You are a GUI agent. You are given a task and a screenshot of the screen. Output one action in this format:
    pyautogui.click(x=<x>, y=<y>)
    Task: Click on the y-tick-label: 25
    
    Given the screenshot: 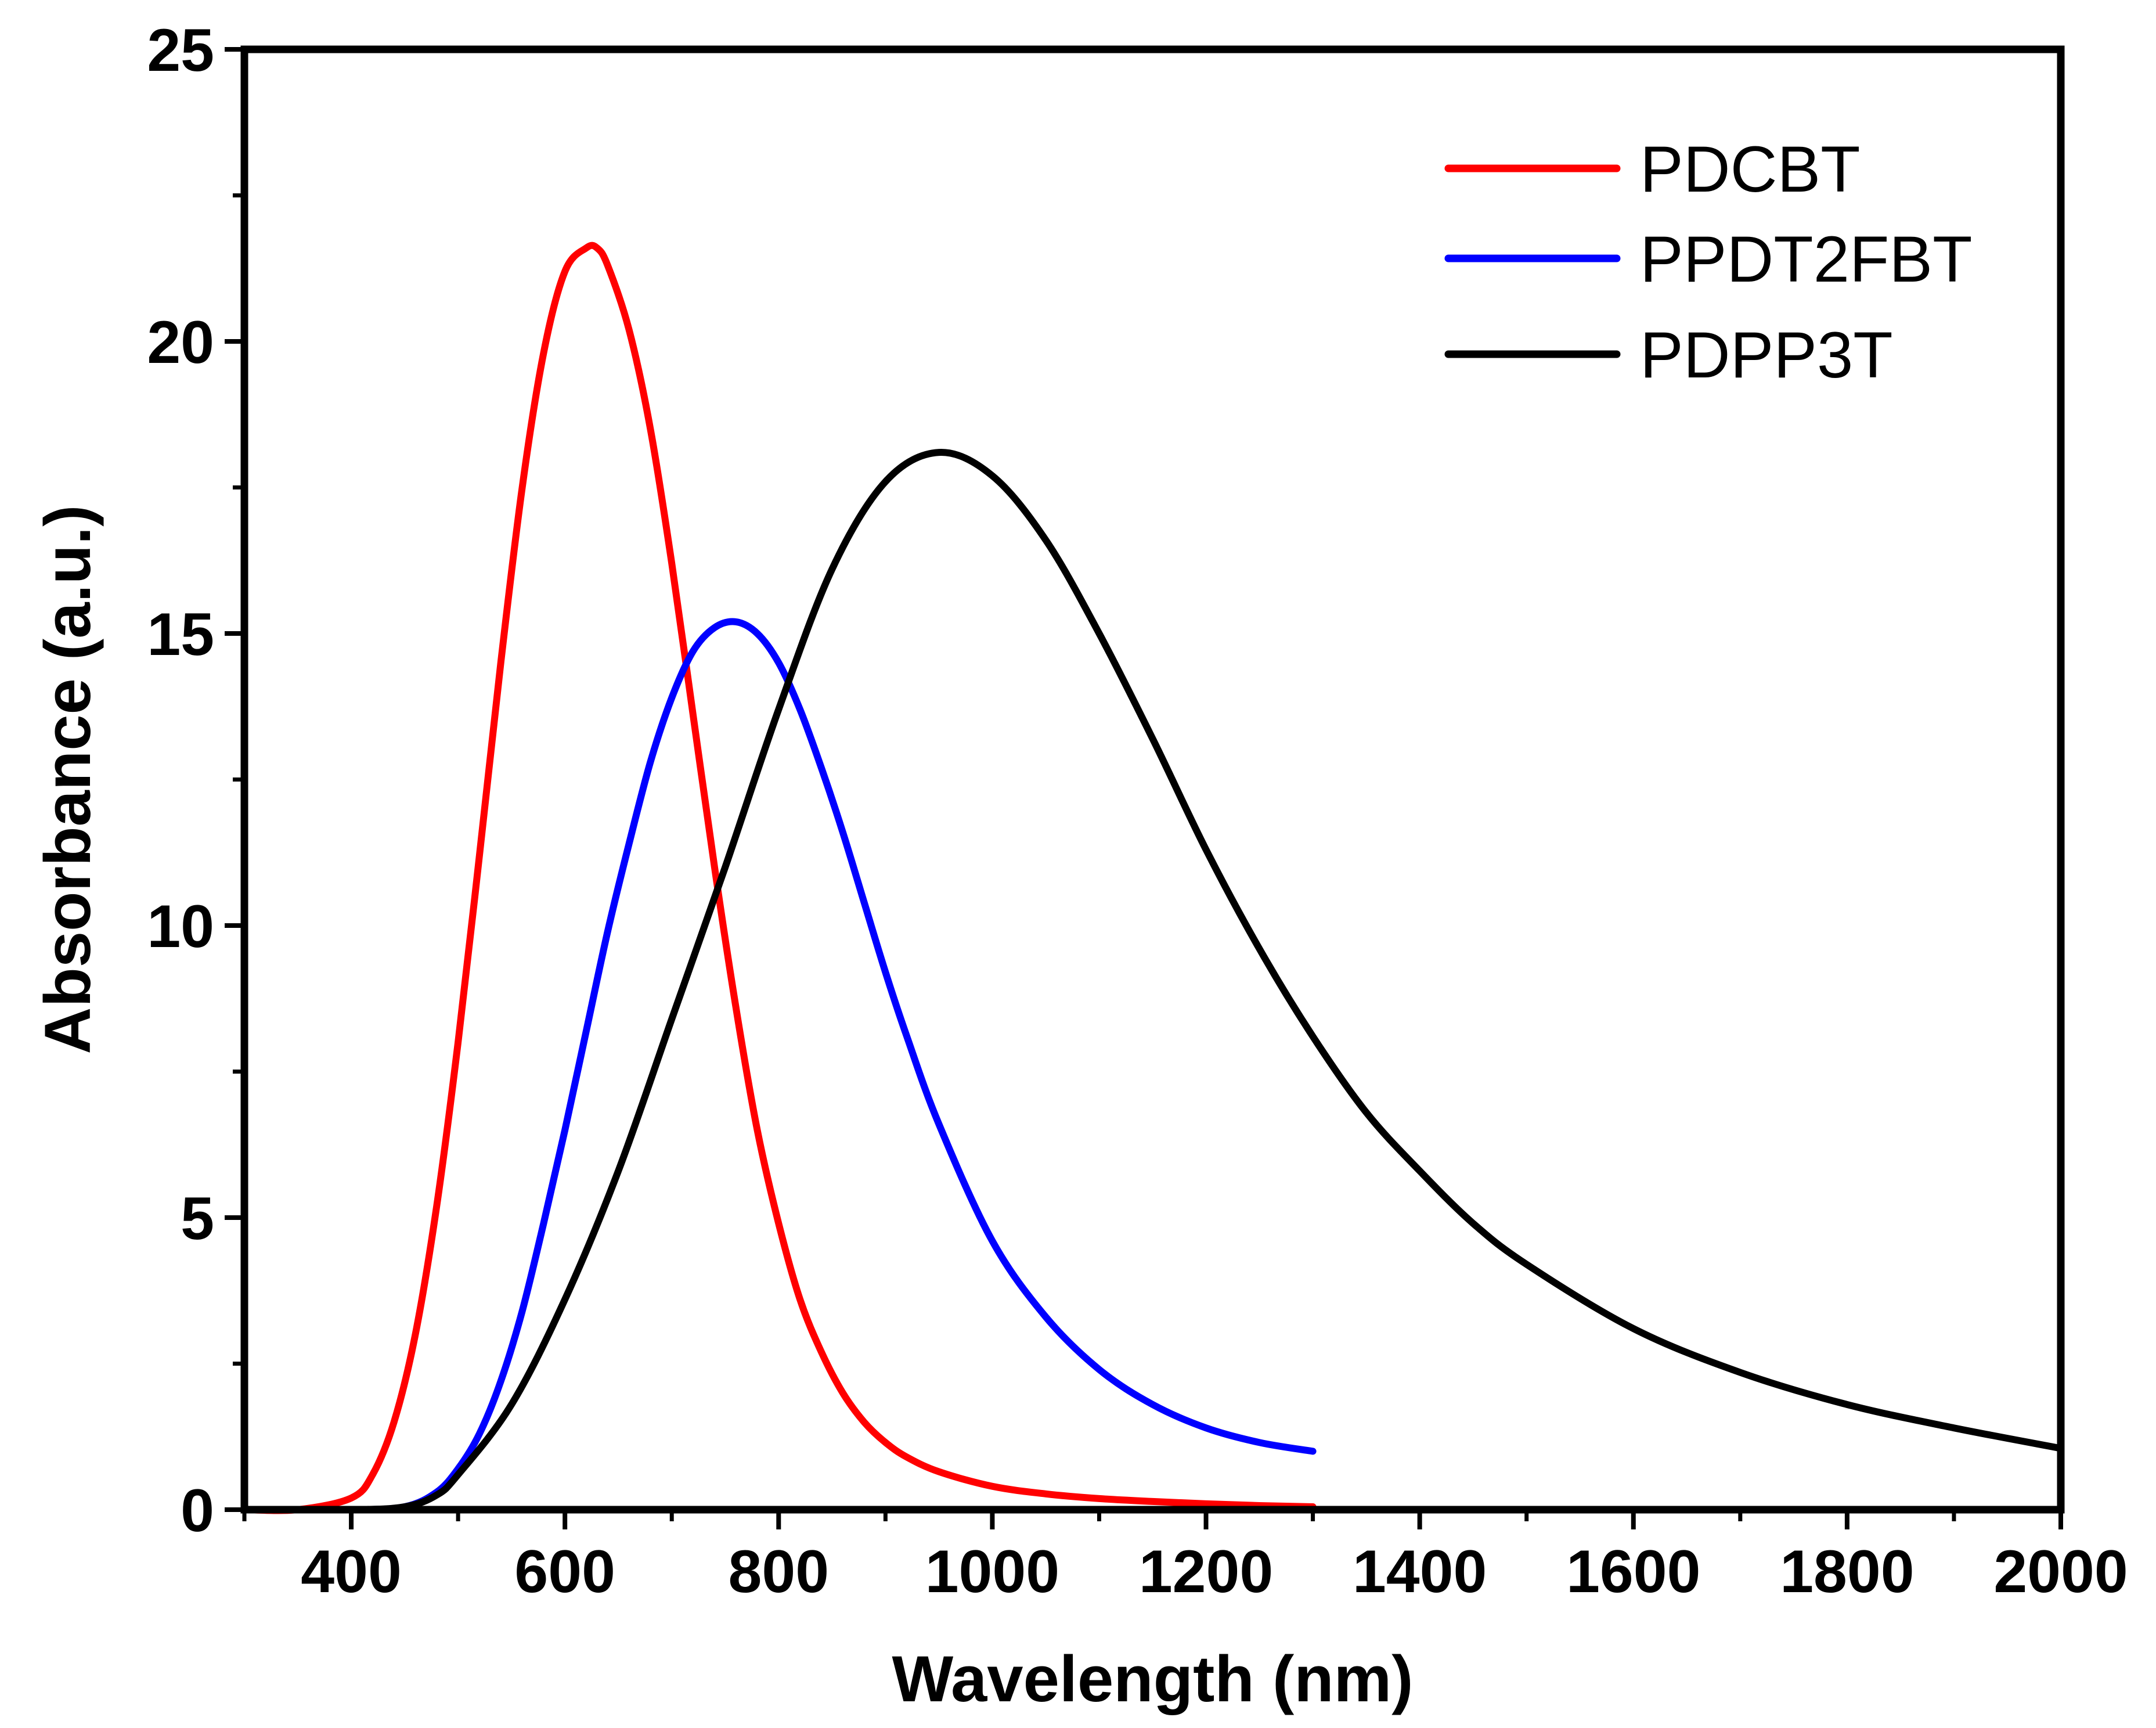 What is the action you would take?
    pyautogui.click(x=181, y=51)
    